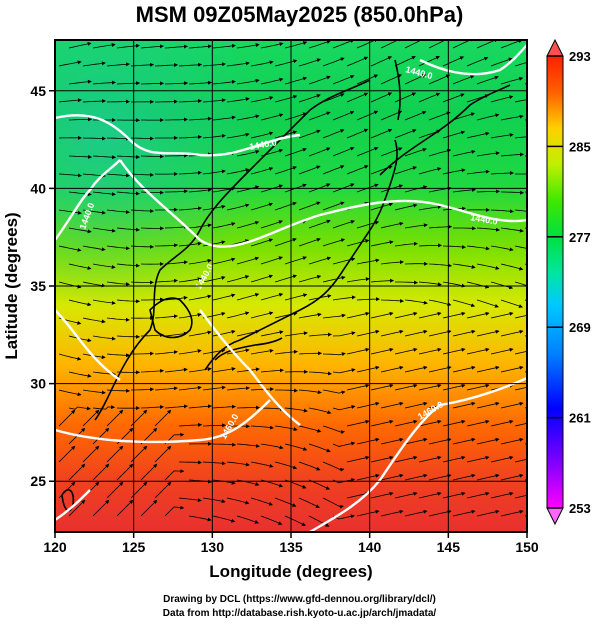 The image size is (599, 625). I want to click on x-tick-label: 135, so click(291, 547).